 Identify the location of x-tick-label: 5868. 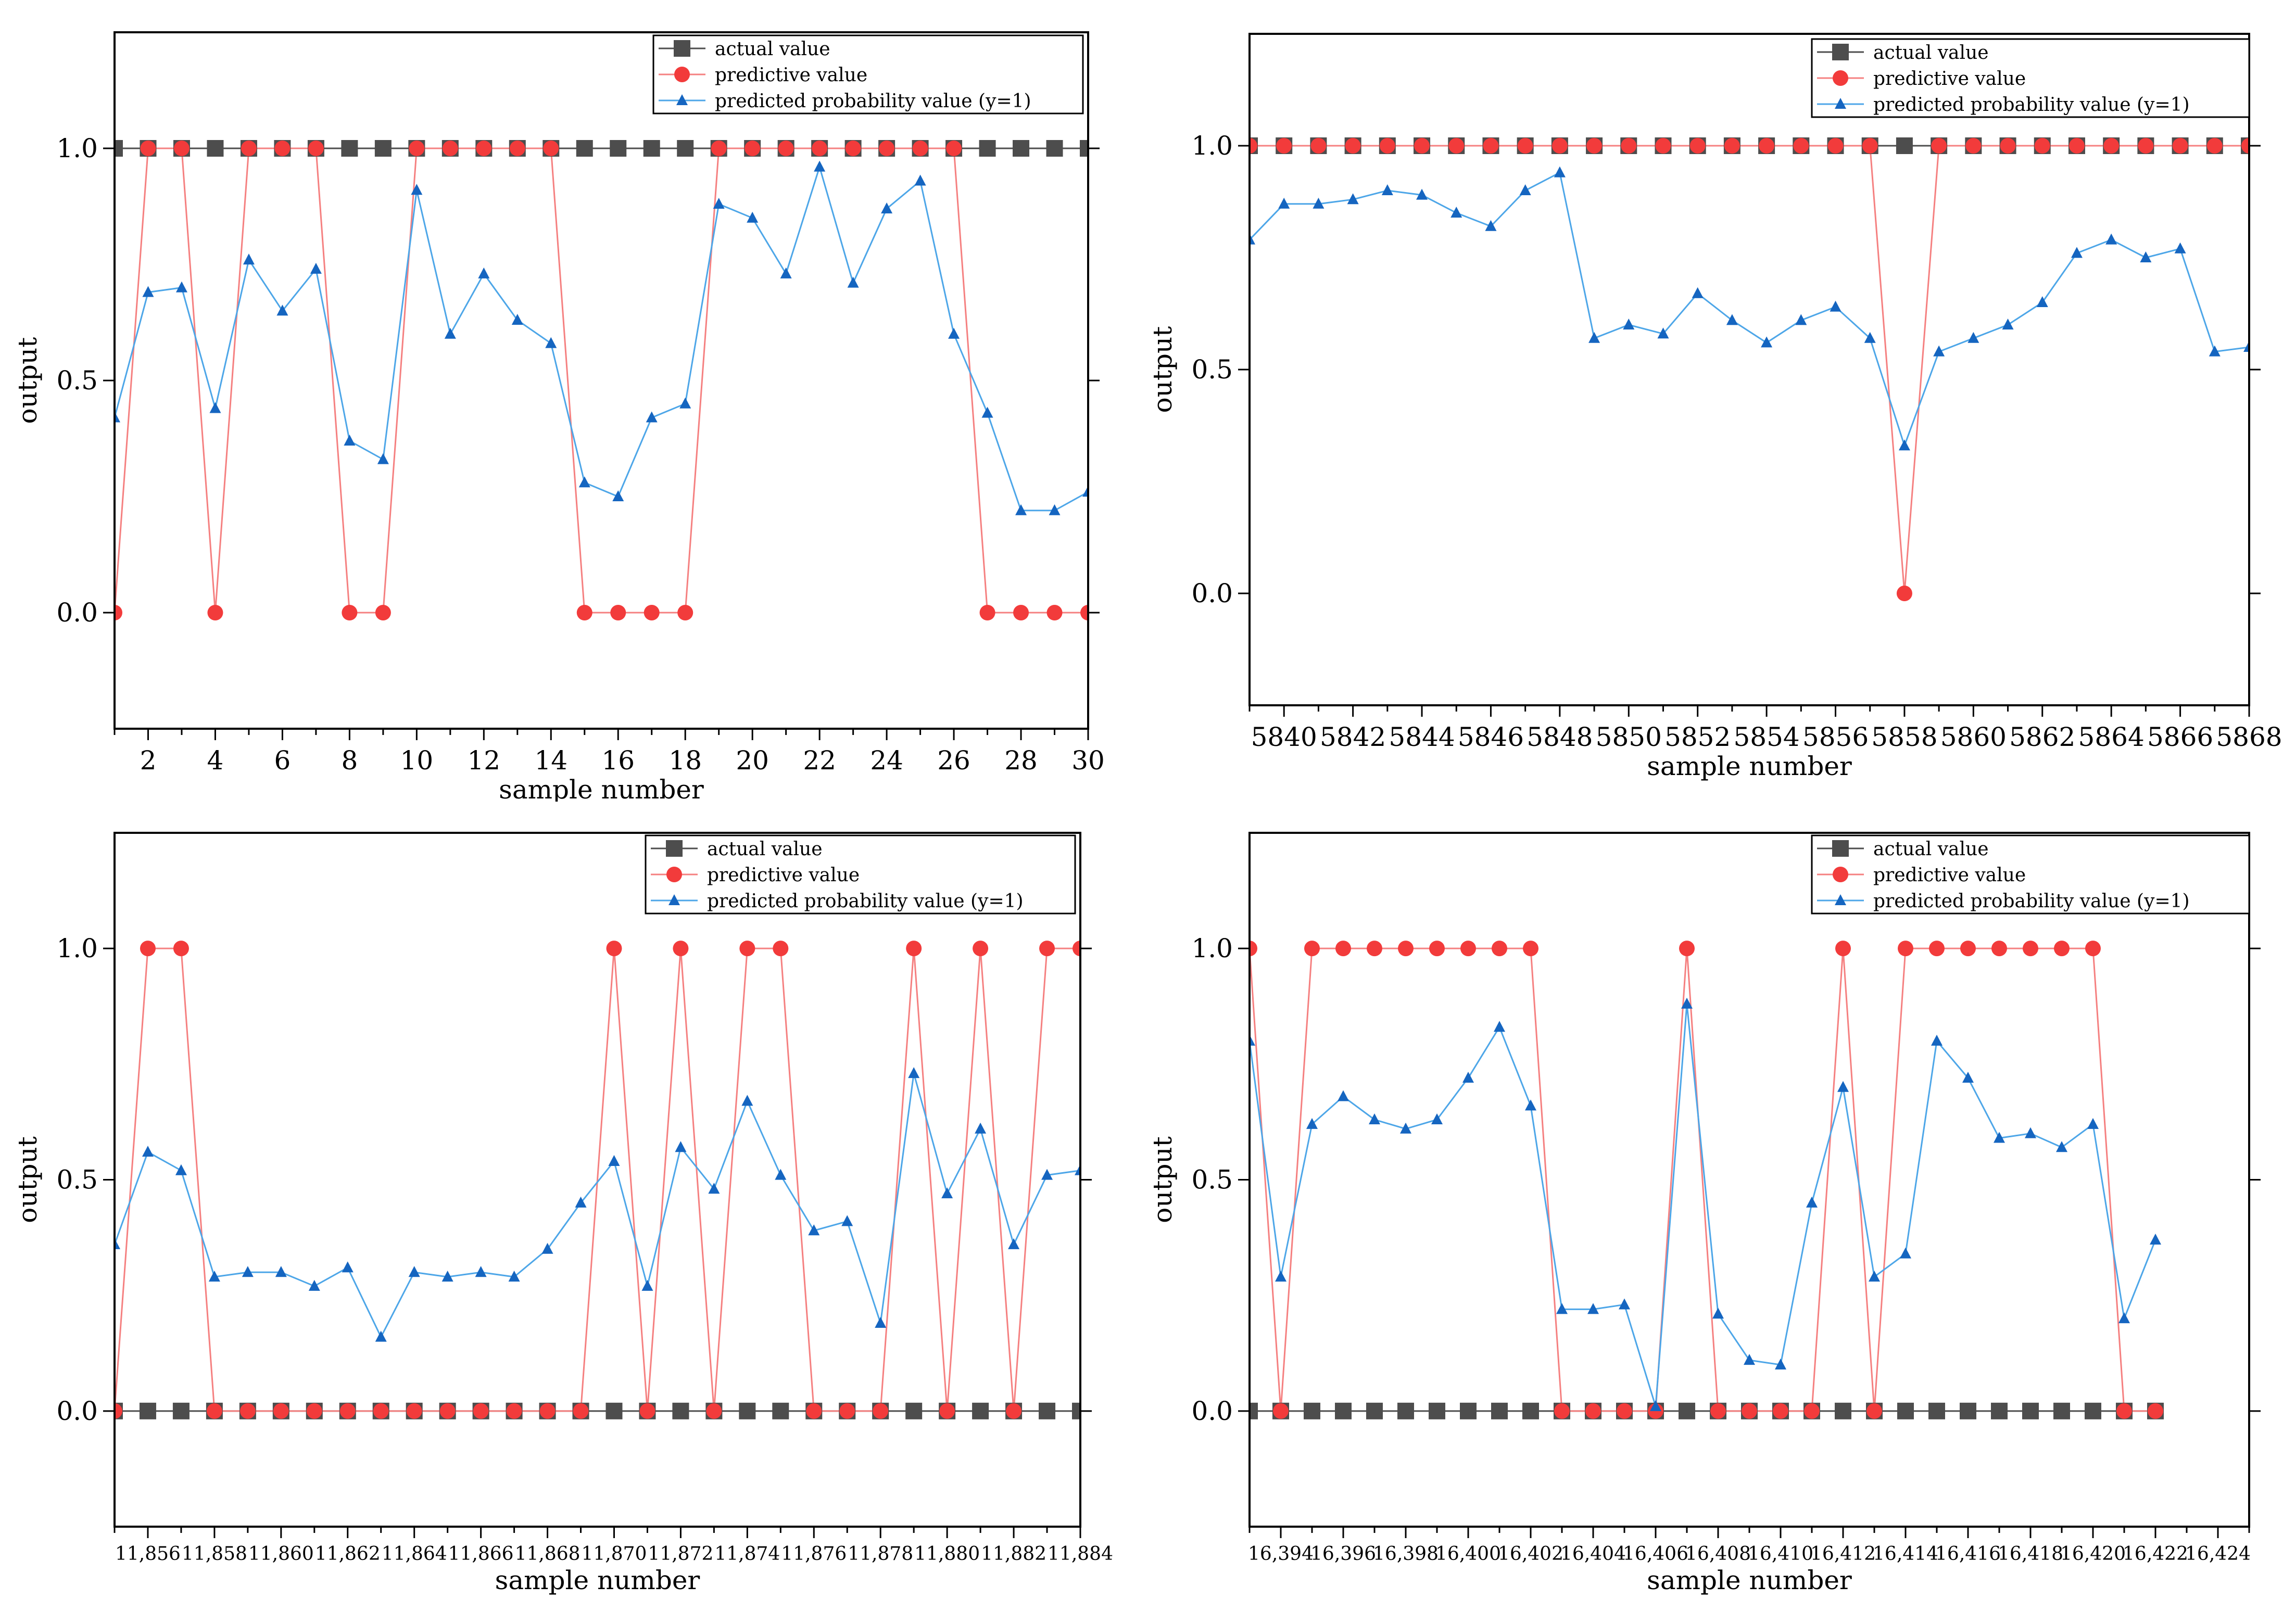
(2249, 737).